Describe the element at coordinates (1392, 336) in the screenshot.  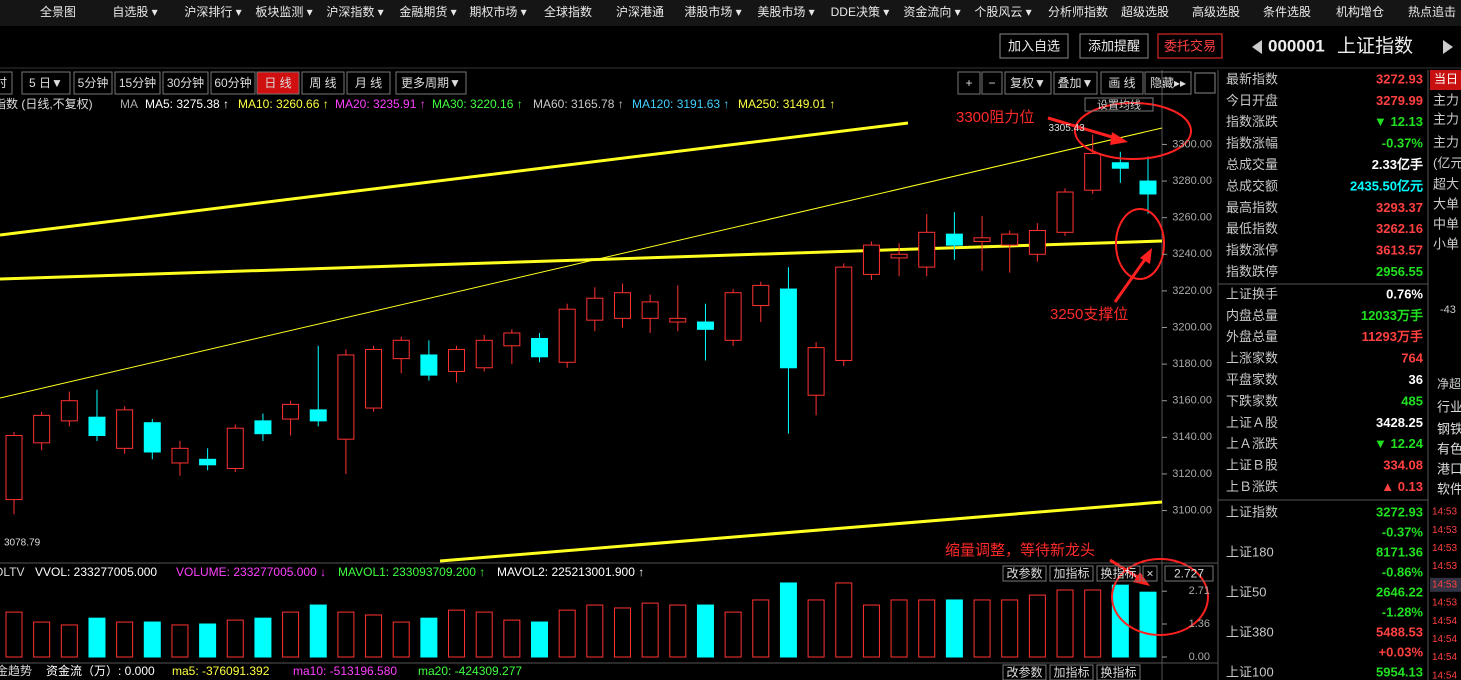
I see `quote-value: 11293万手` at that location.